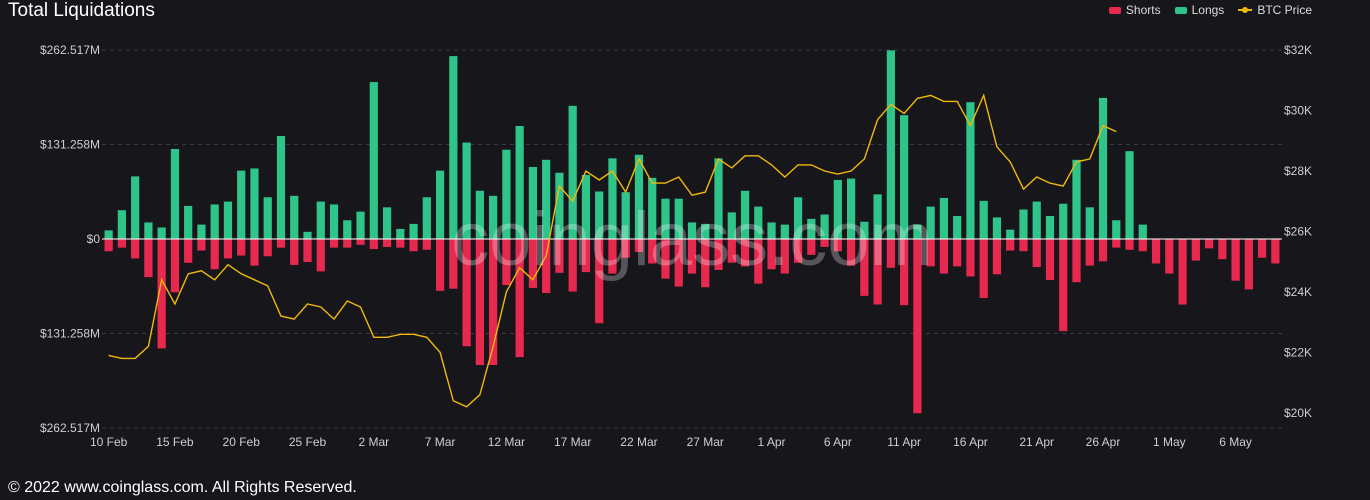 The width and height of the screenshot is (1370, 500). What do you see at coordinates (904, 442) in the screenshot?
I see `x-axis-tick: 11 Apr` at bounding box center [904, 442].